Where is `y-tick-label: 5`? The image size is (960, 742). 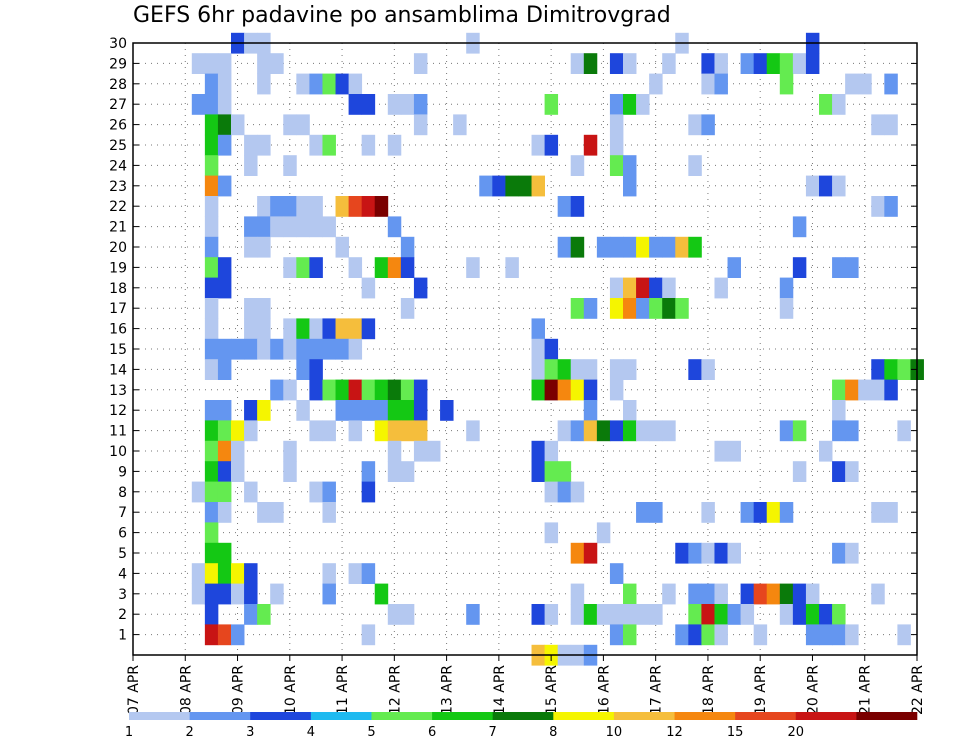 y-tick-label: 5 is located at coordinates (122, 554).